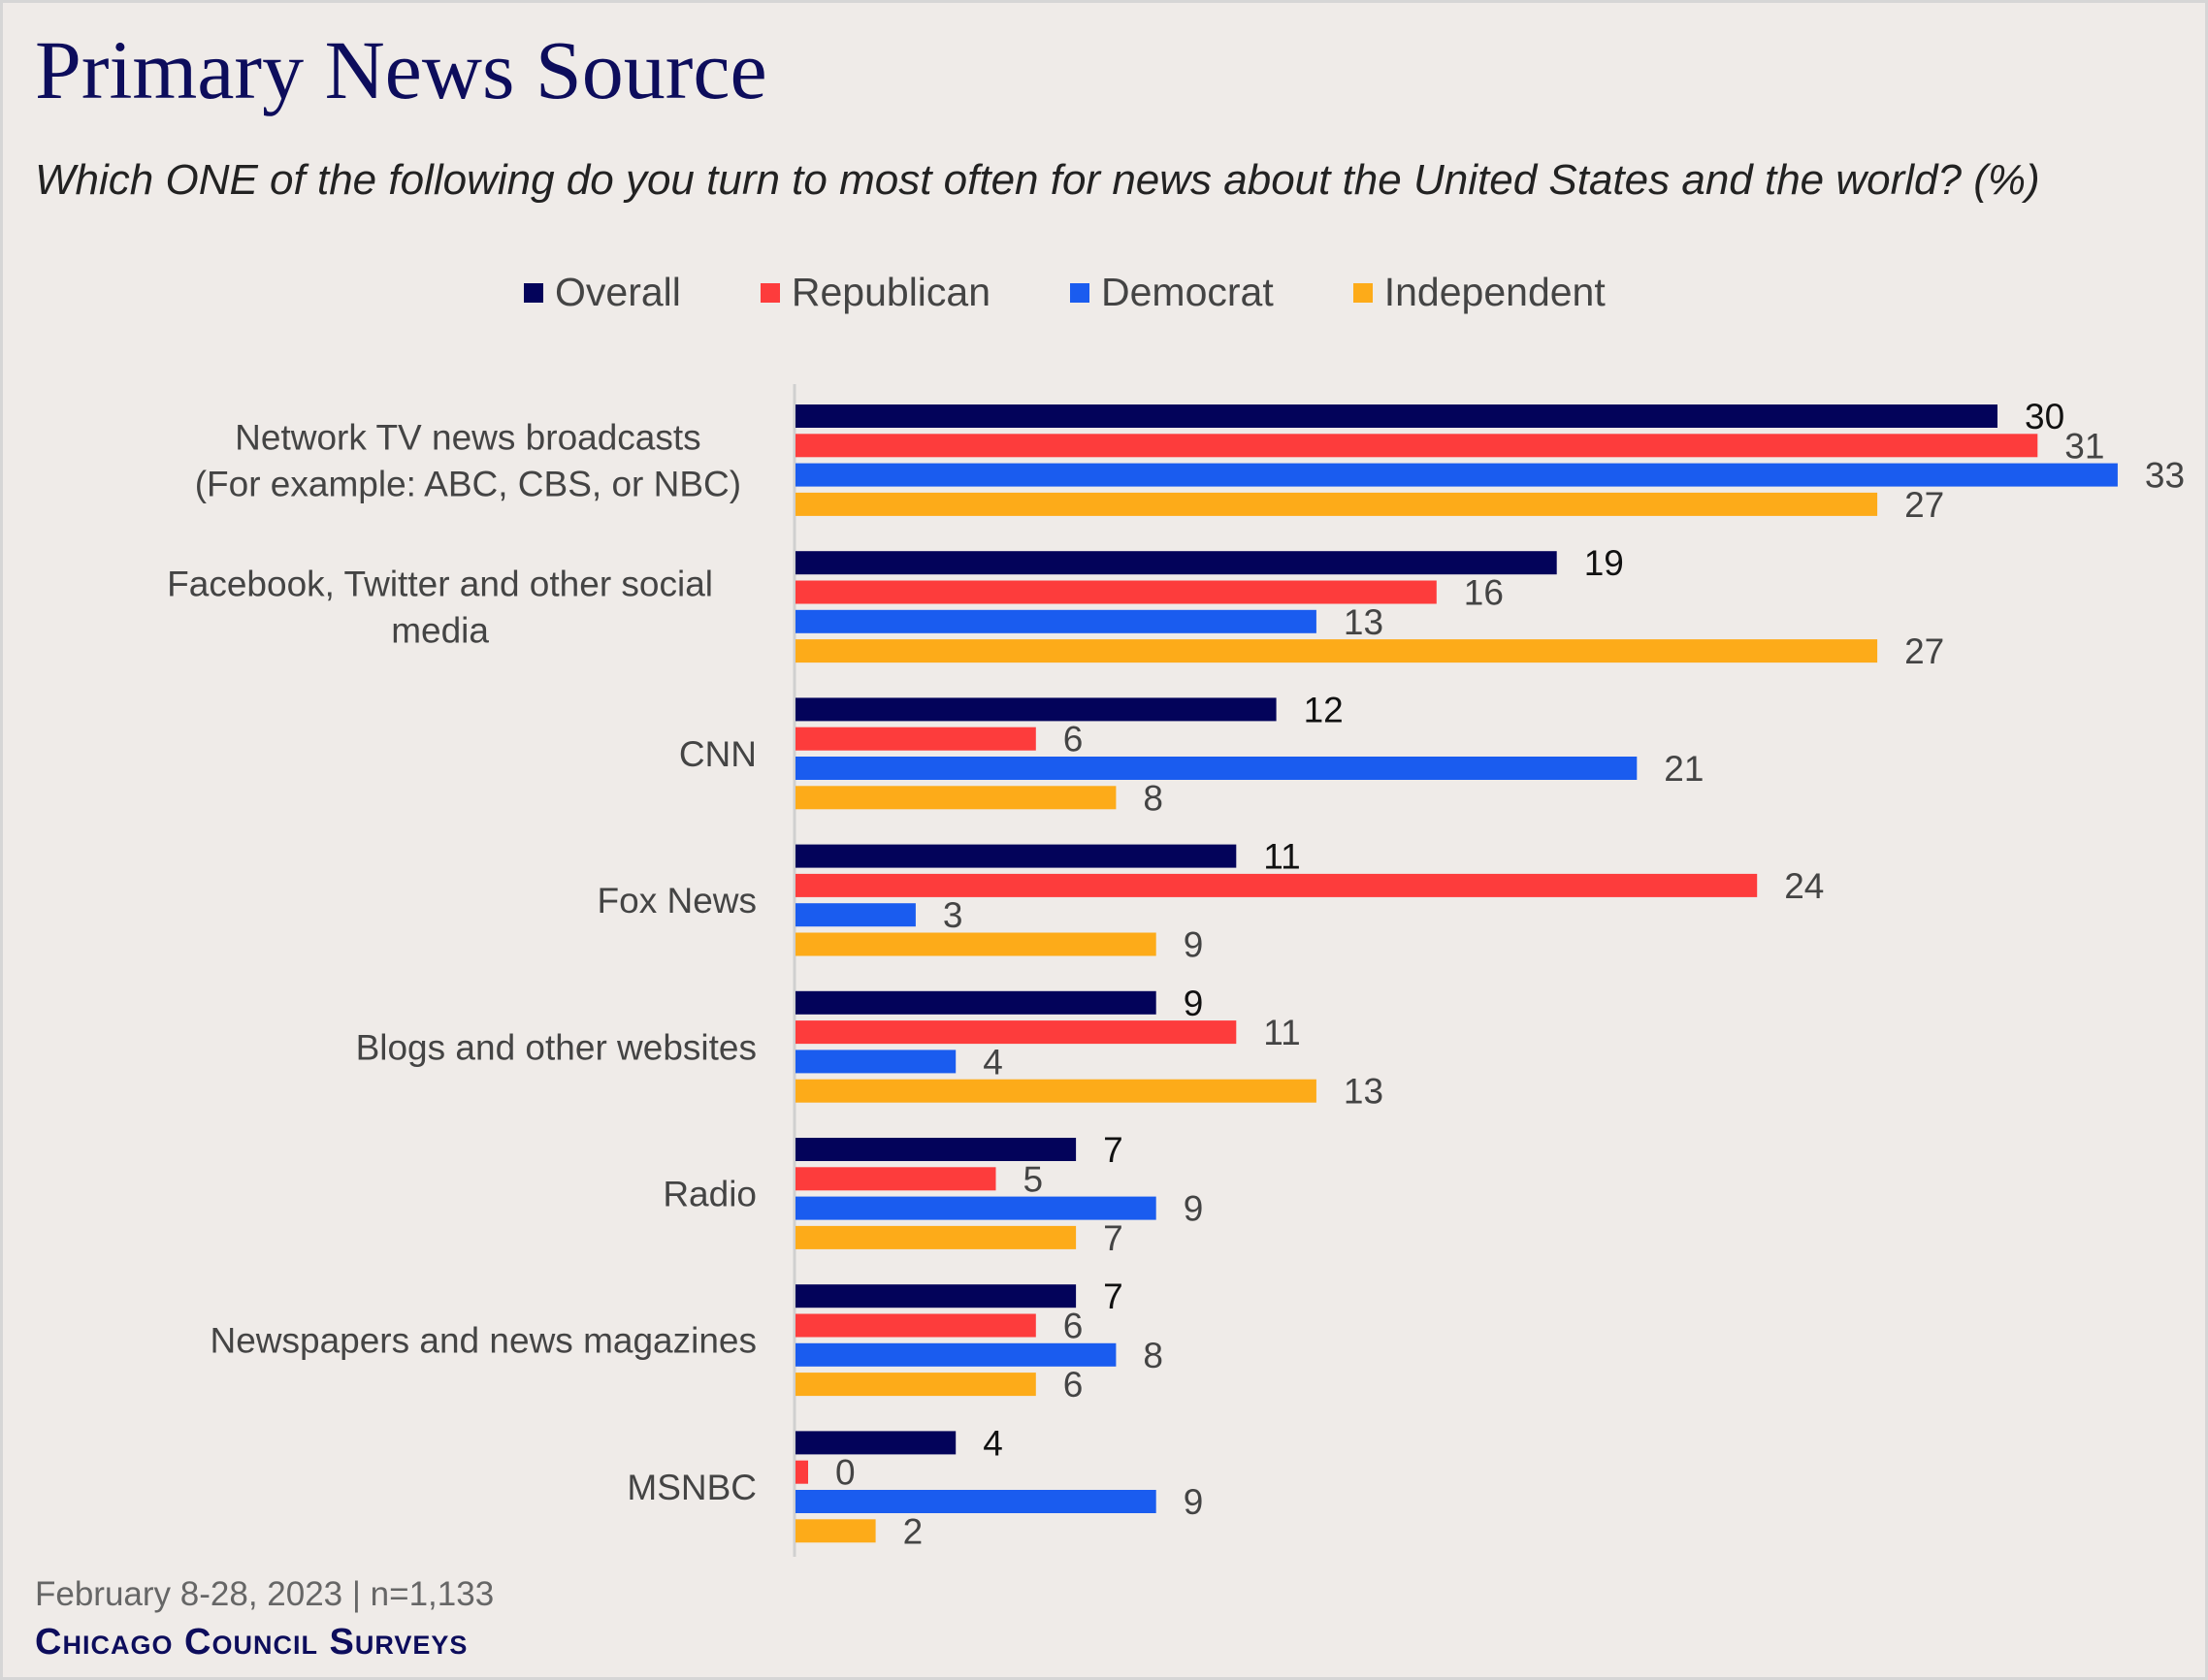 Image resolution: width=2208 pixels, height=1680 pixels. Describe the element at coordinates (1484, 593) in the screenshot. I see `data-label: 16` at that location.